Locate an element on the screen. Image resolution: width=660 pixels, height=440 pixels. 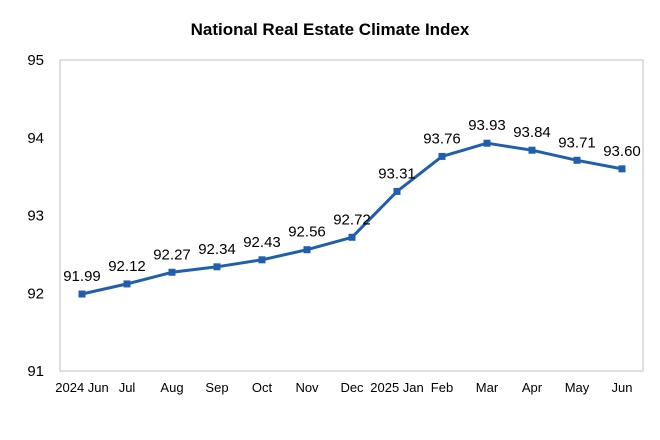
x-tick-label: Sep is located at coordinates (216, 387).